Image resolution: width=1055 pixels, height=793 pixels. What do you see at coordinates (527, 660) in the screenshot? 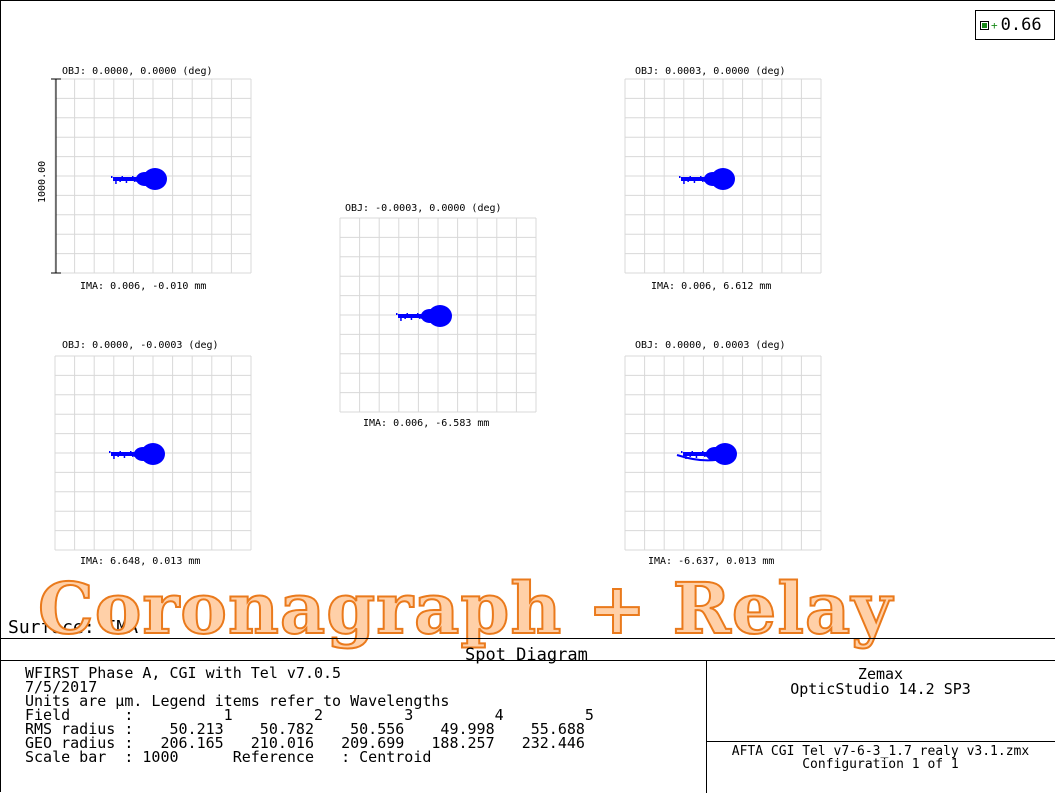
I see `info-divider` at bounding box center [527, 660].